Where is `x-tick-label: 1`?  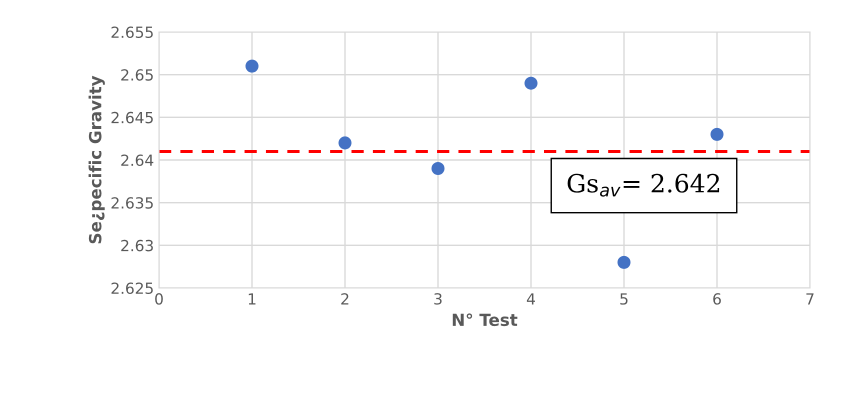
x-tick-label: 1 is located at coordinates (252, 298).